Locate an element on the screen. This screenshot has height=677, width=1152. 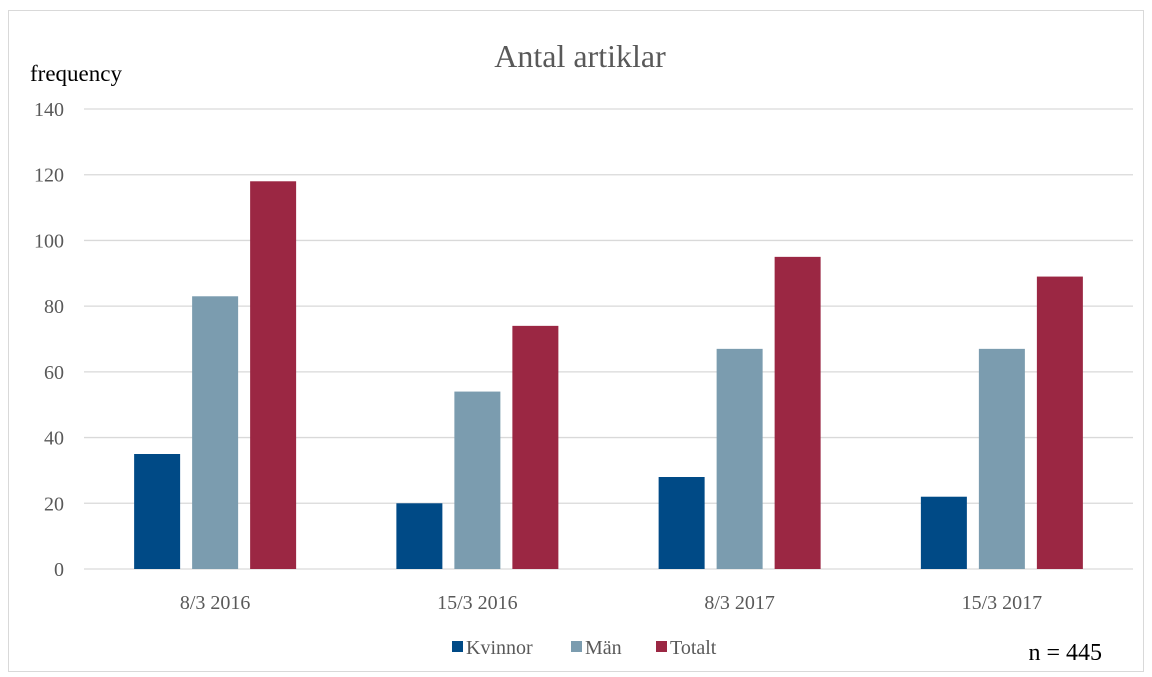
y-tick-label: 80 is located at coordinates (54, 307).